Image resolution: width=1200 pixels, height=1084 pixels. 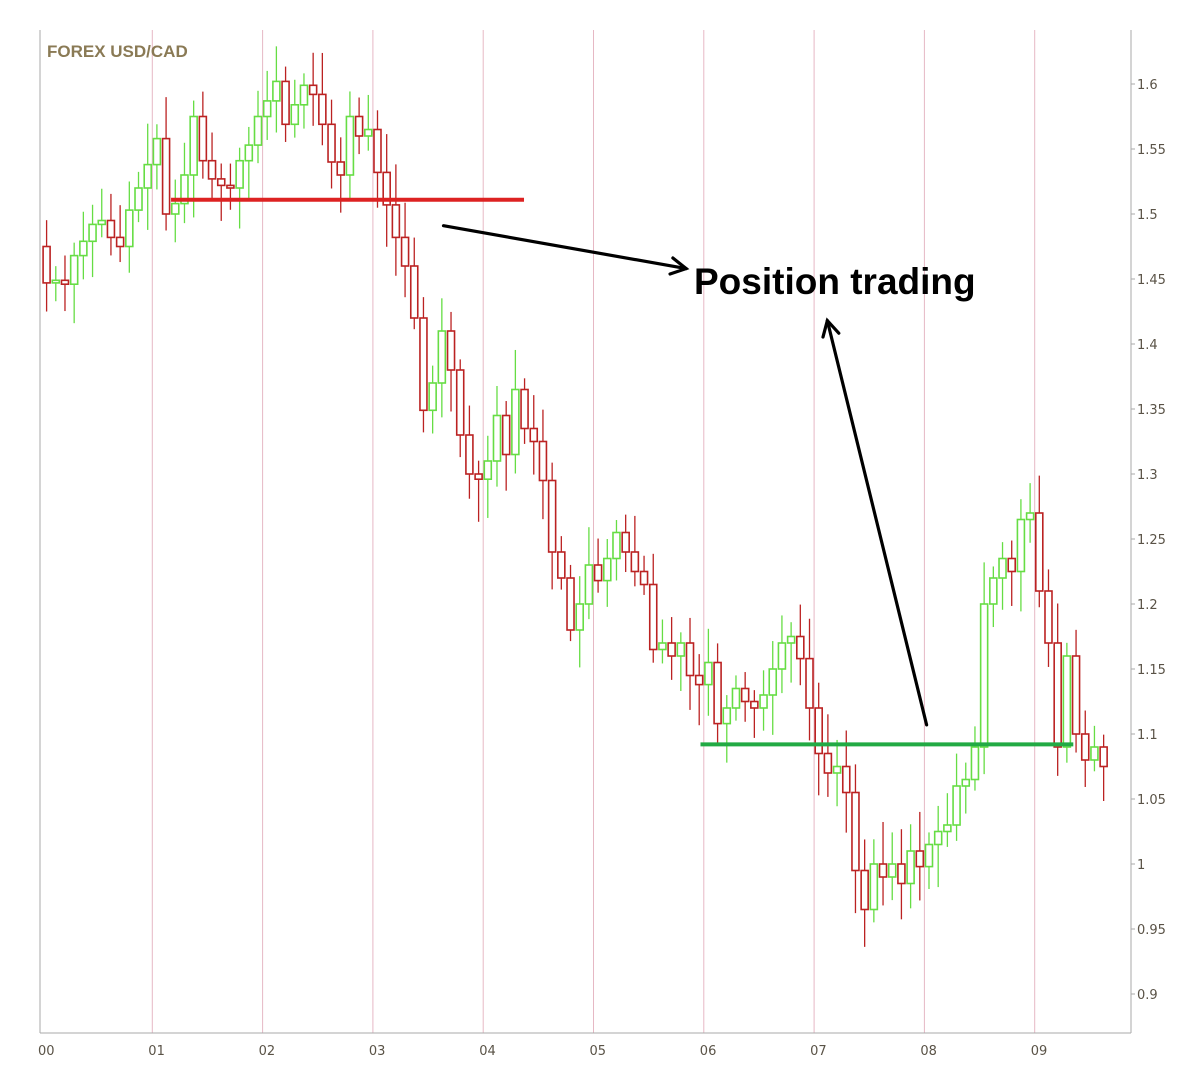 What do you see at coordinates (267, 1051) in the screenshot?
I see `x-tick-label: 02` at bounding box center [267, 1051].